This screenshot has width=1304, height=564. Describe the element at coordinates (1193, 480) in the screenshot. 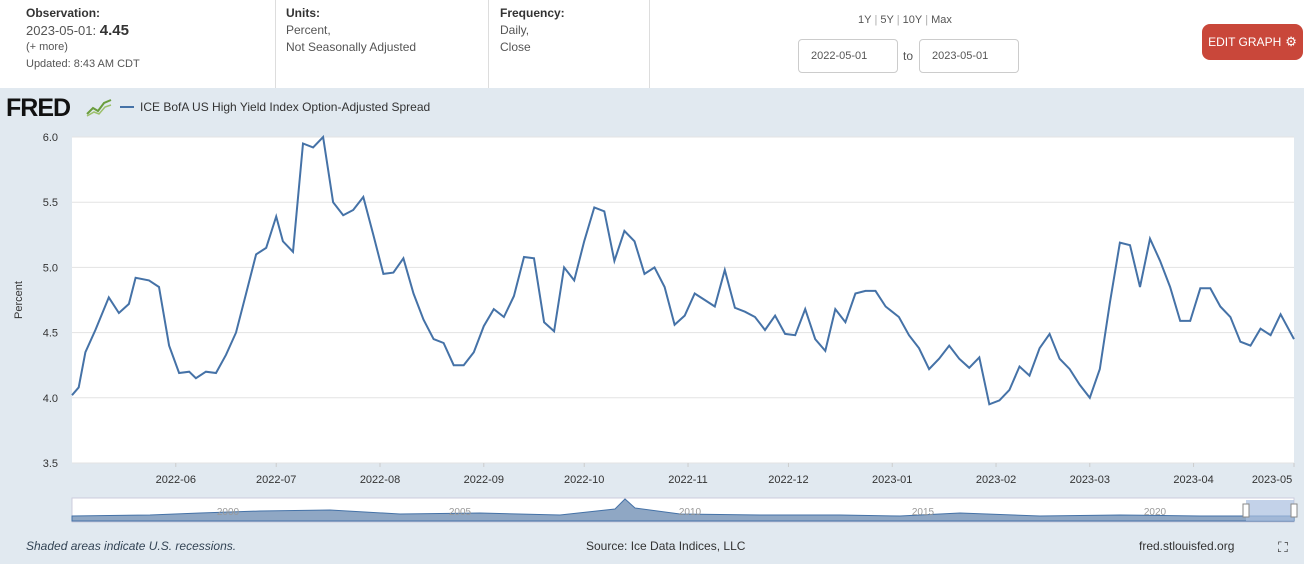

I see `x-tick-label: 2023-04` at that location.